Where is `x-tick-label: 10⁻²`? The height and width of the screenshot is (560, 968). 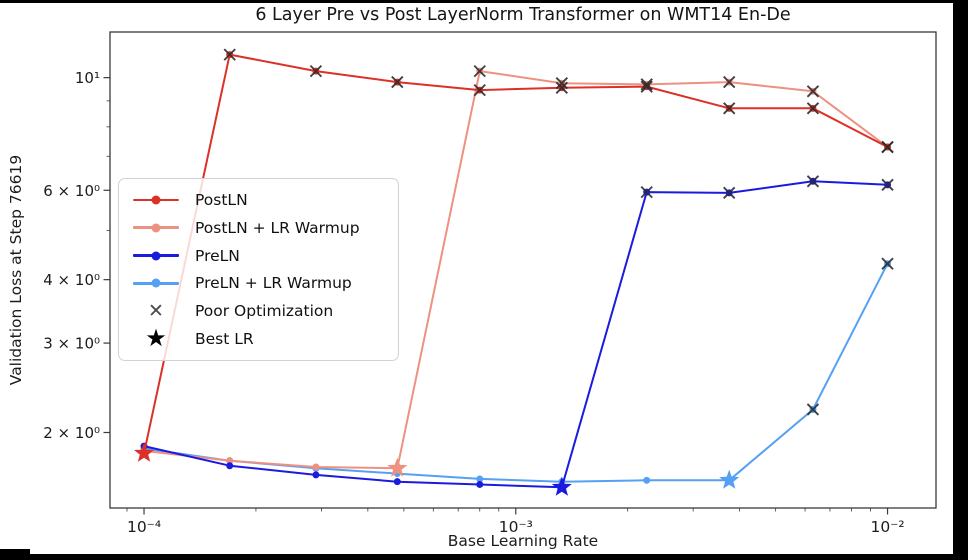 x-tick-label: 10⁻² is located at coordinates (887, 527).